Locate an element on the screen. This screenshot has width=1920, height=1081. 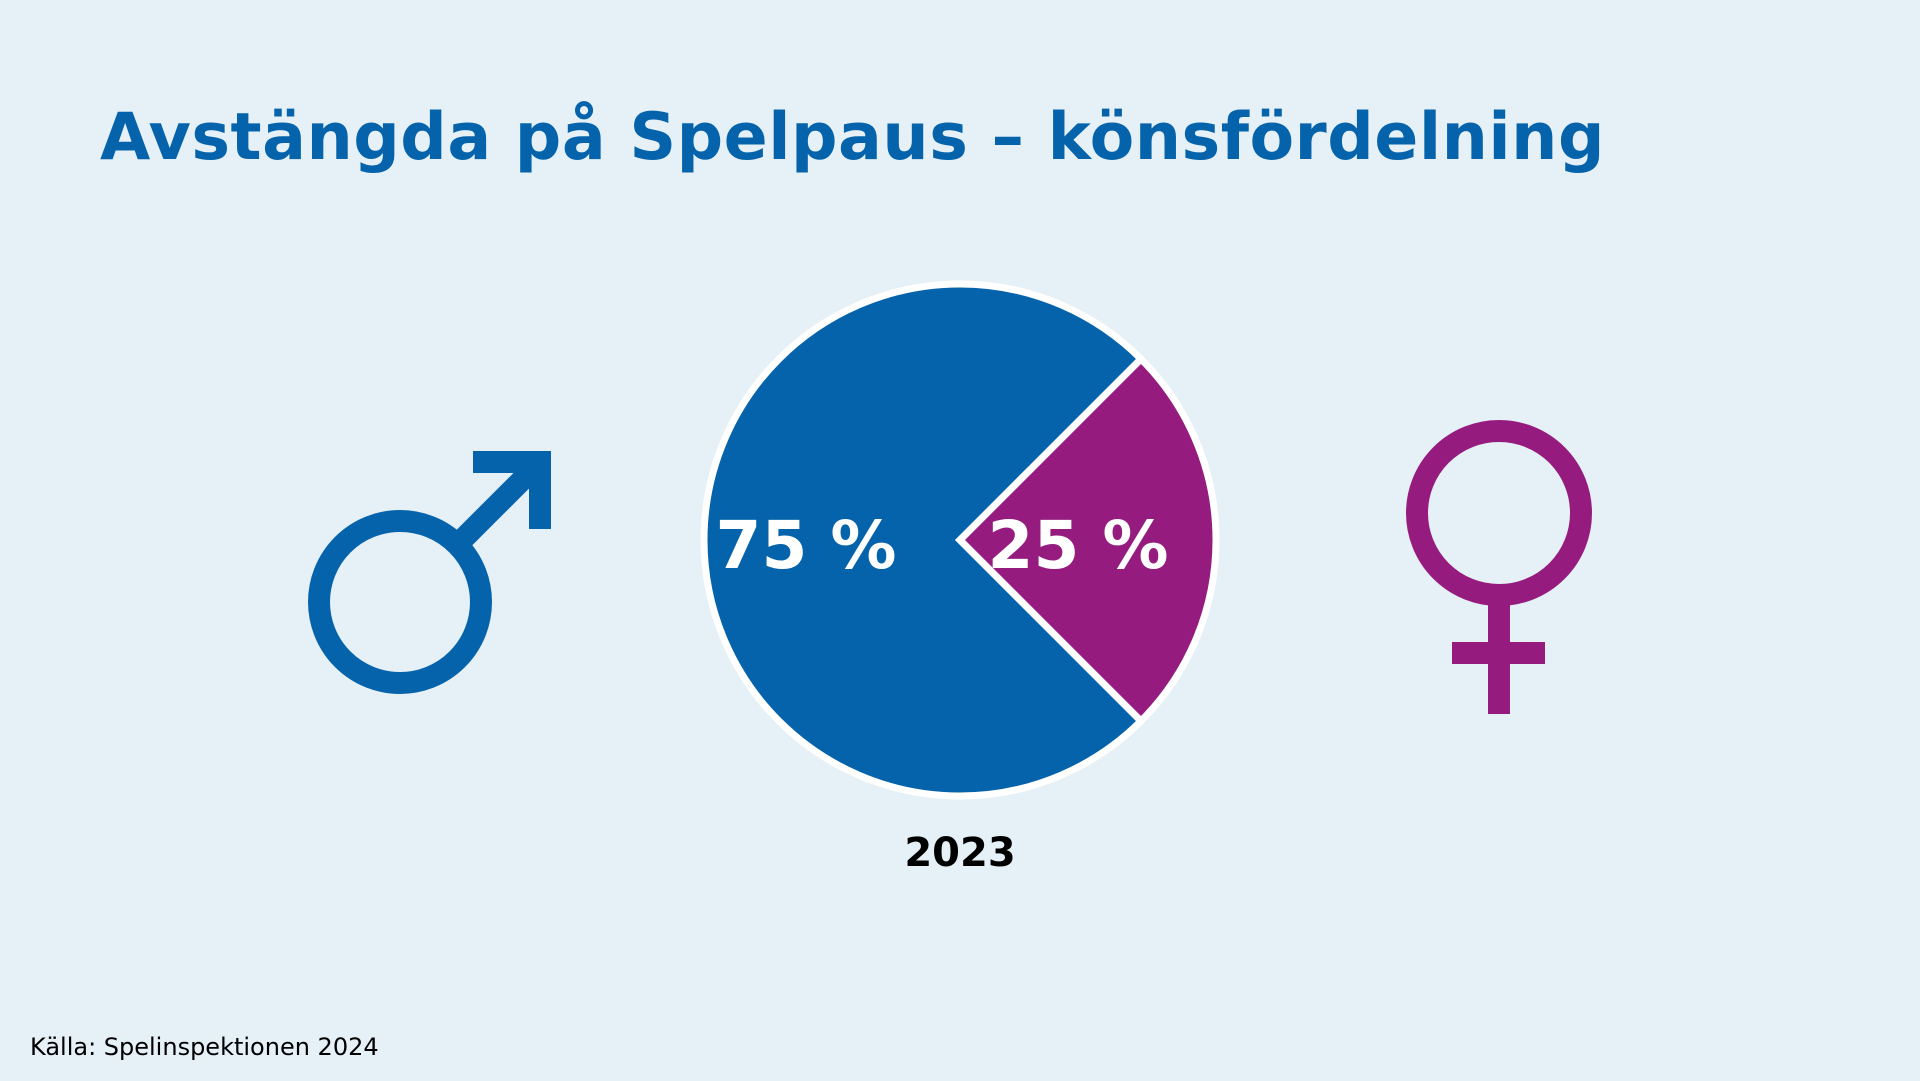
source-note: Källa: Spelinspektionen 2024 is located at coordinates (204, 1047).